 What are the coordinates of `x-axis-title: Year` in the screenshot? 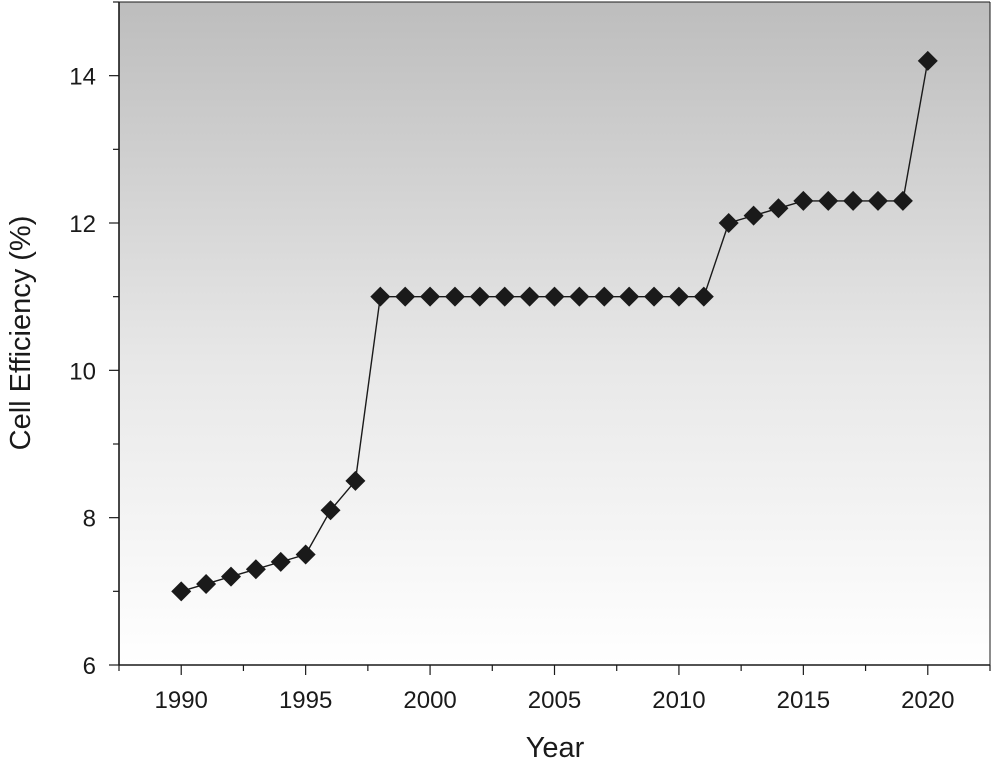 It's located at (555, 748).